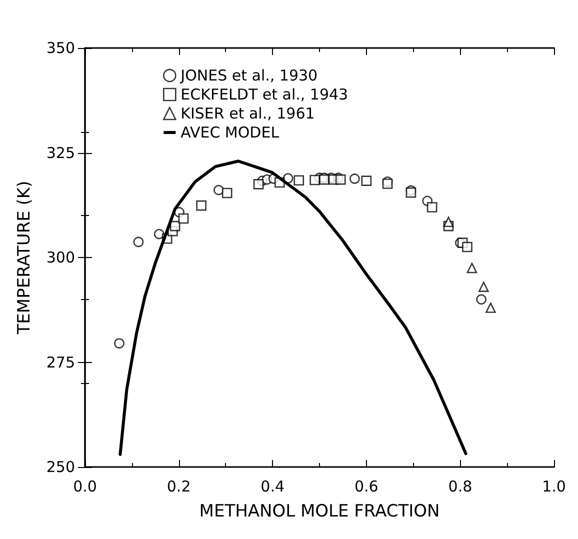  What do you see at coordinates (272, 487) in the screenshot?
I see `x-tick-label: 0.4` at bounding box center [272, 487].